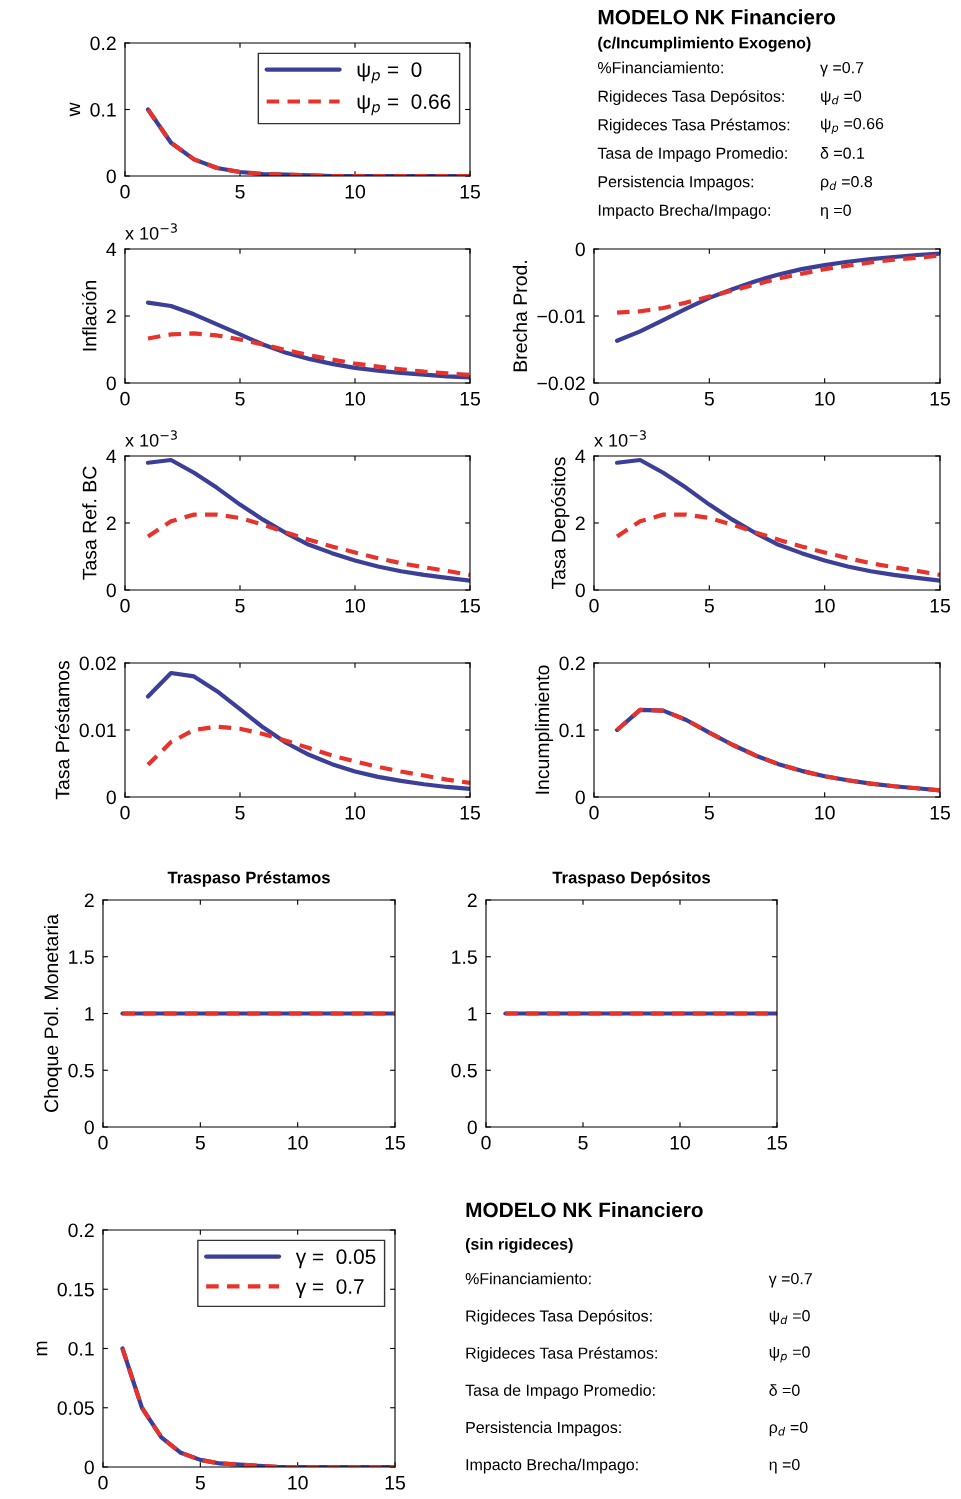 Image resolution: width=961 pixels, height=1499 pixels. What do you see at coordinates (544, 729) in the screenshot?
I see `y-axis-title: Incumplimiento` at bounding box center [544, 729].